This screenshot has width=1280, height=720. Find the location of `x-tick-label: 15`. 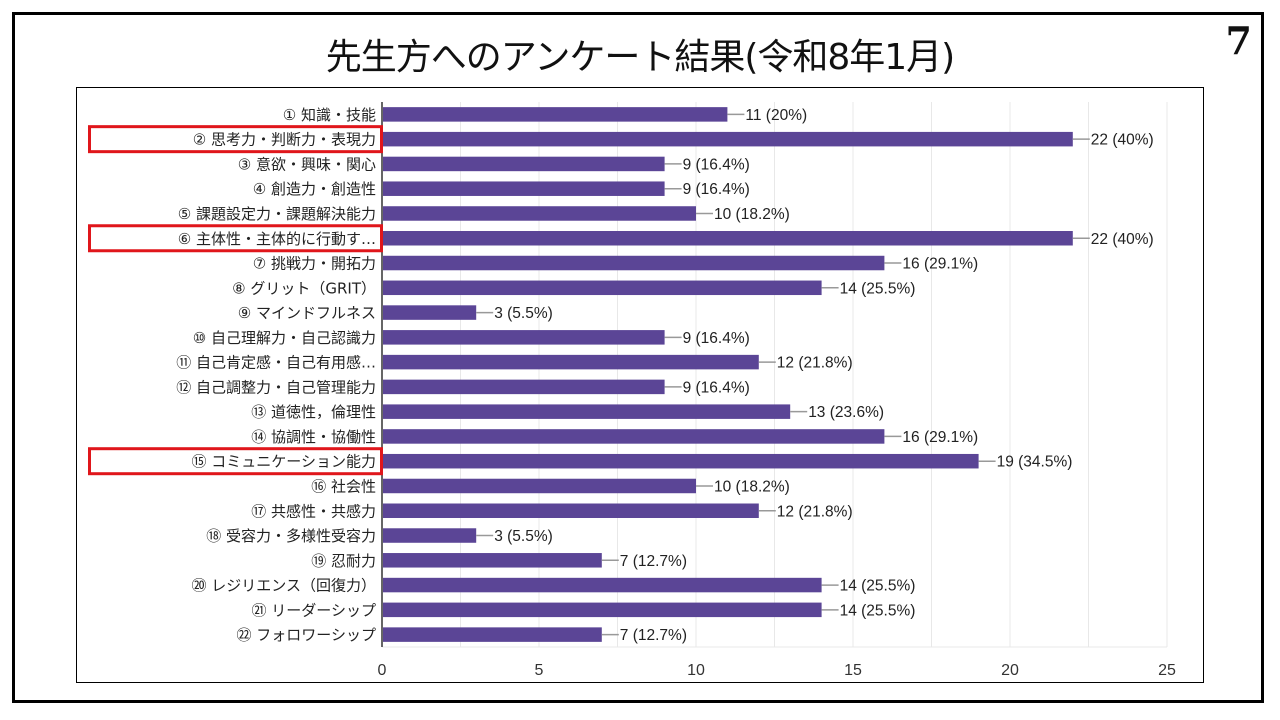

x-tick-label: 15 is located at coordinates (853, 670).